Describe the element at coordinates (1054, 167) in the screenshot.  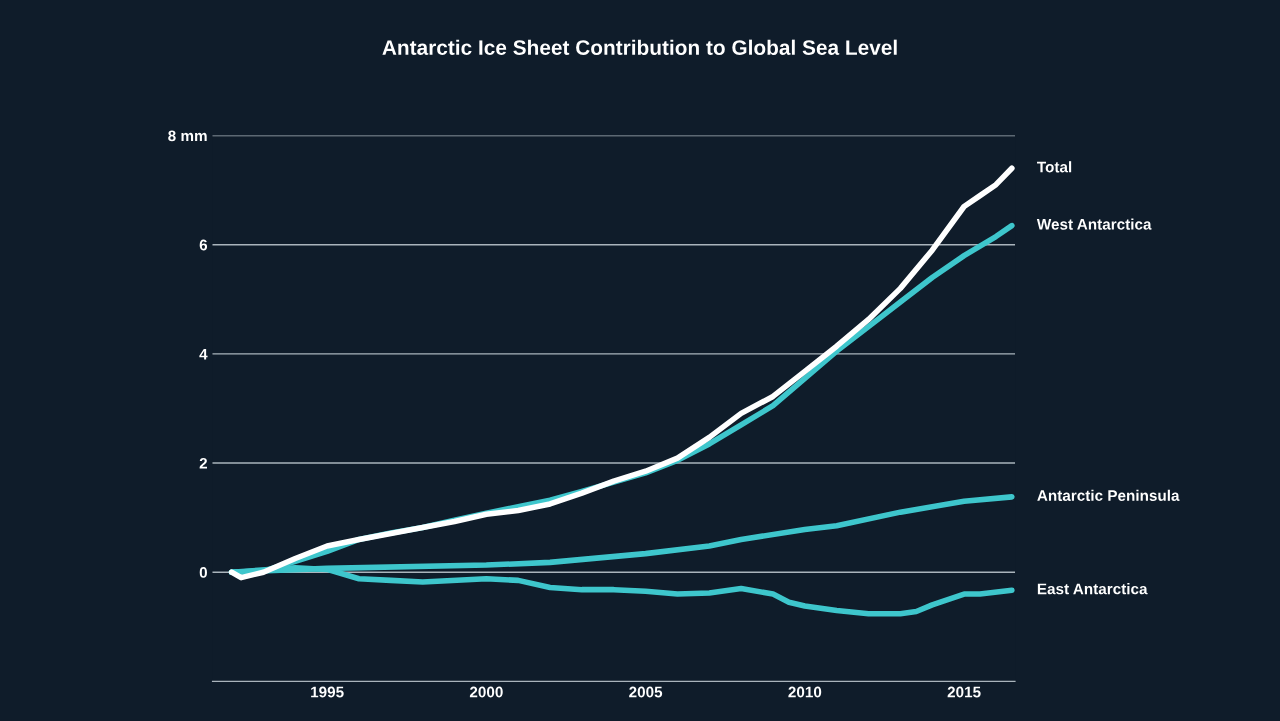
I see `series-label: Total` at that location.